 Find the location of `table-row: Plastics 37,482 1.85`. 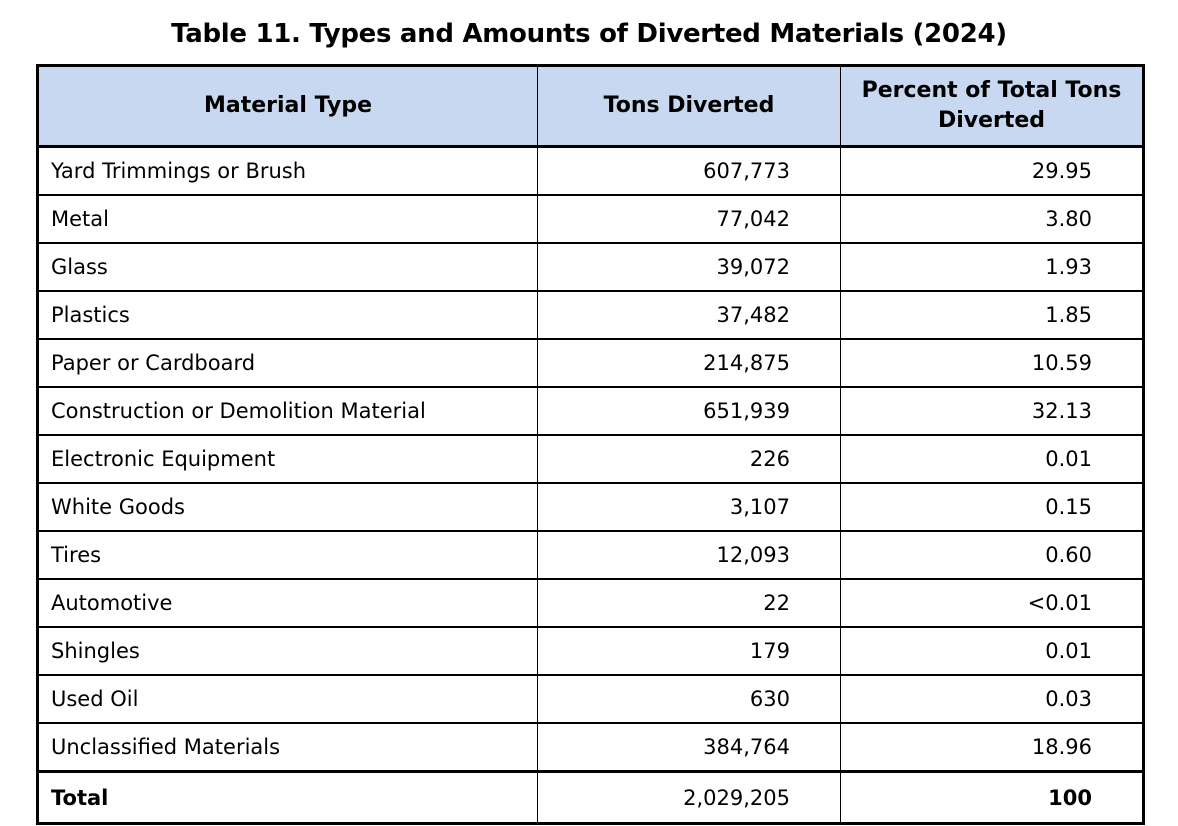

table-row: Plastics 37,482 1.85 is located at coordinates (590, 315).